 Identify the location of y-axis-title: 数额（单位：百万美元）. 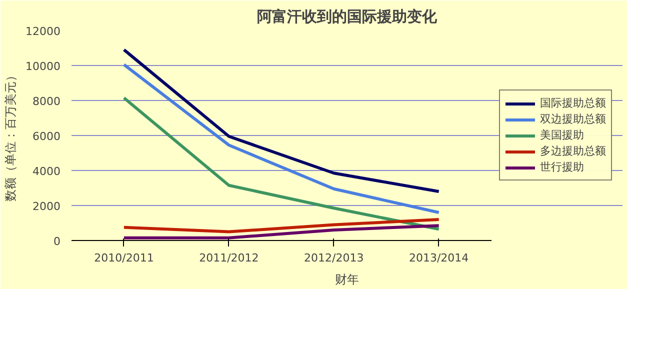
(11, 136).